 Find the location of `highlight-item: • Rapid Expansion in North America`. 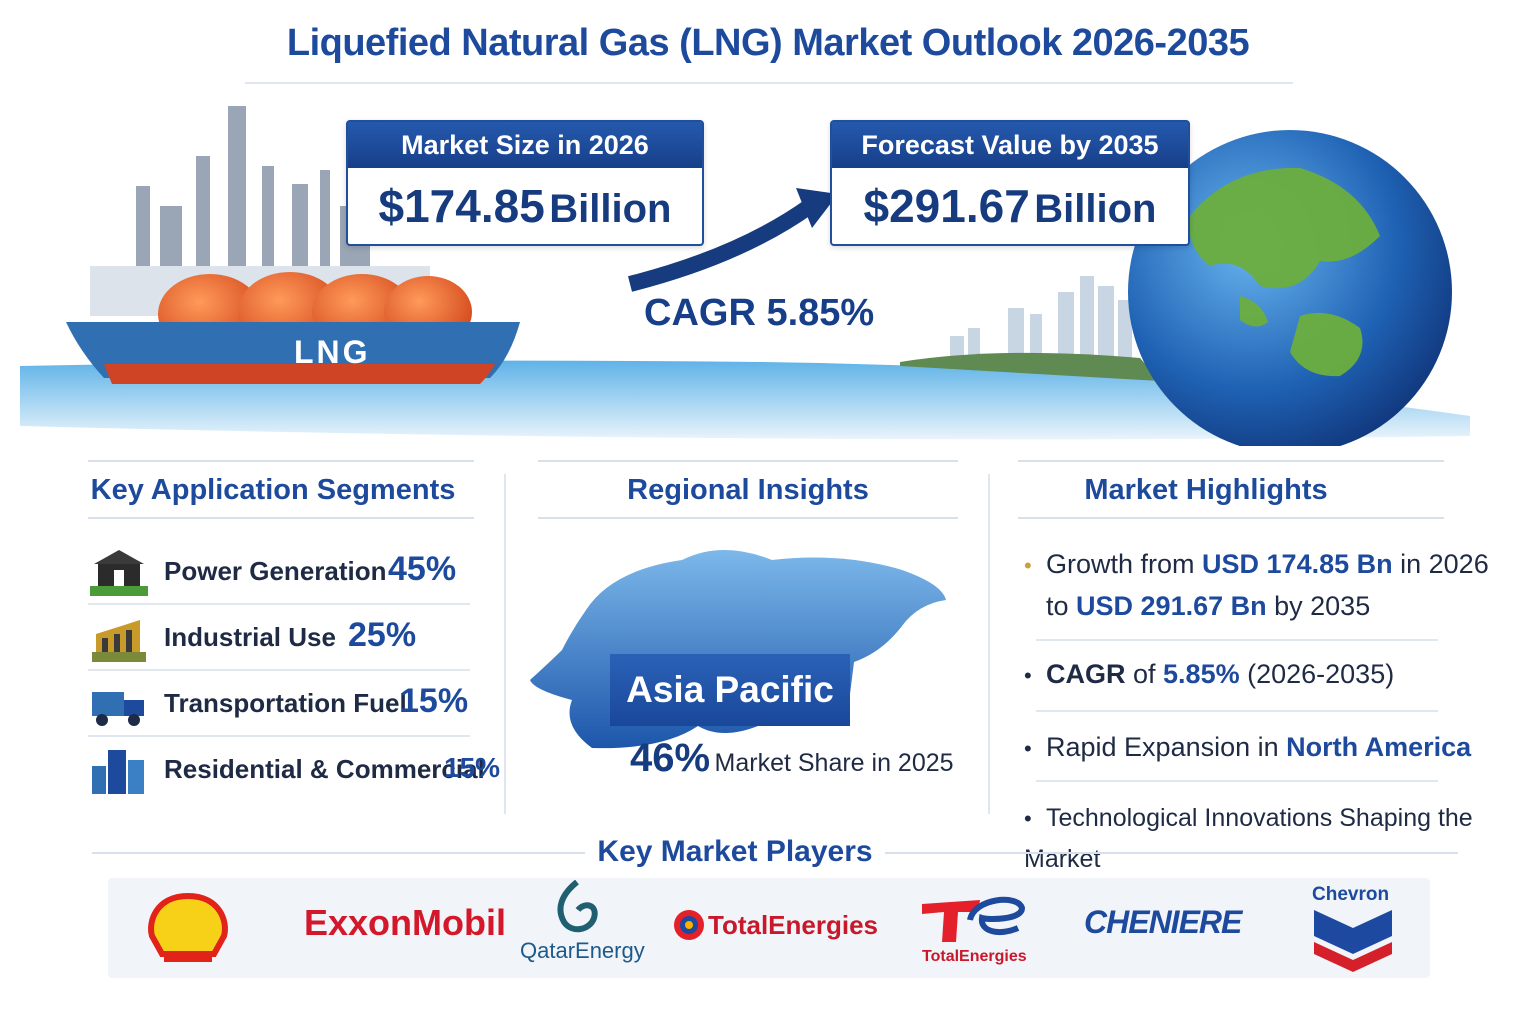

highlight-item: • Rapid Expansion in North America is located at coordinates (1247, 748).